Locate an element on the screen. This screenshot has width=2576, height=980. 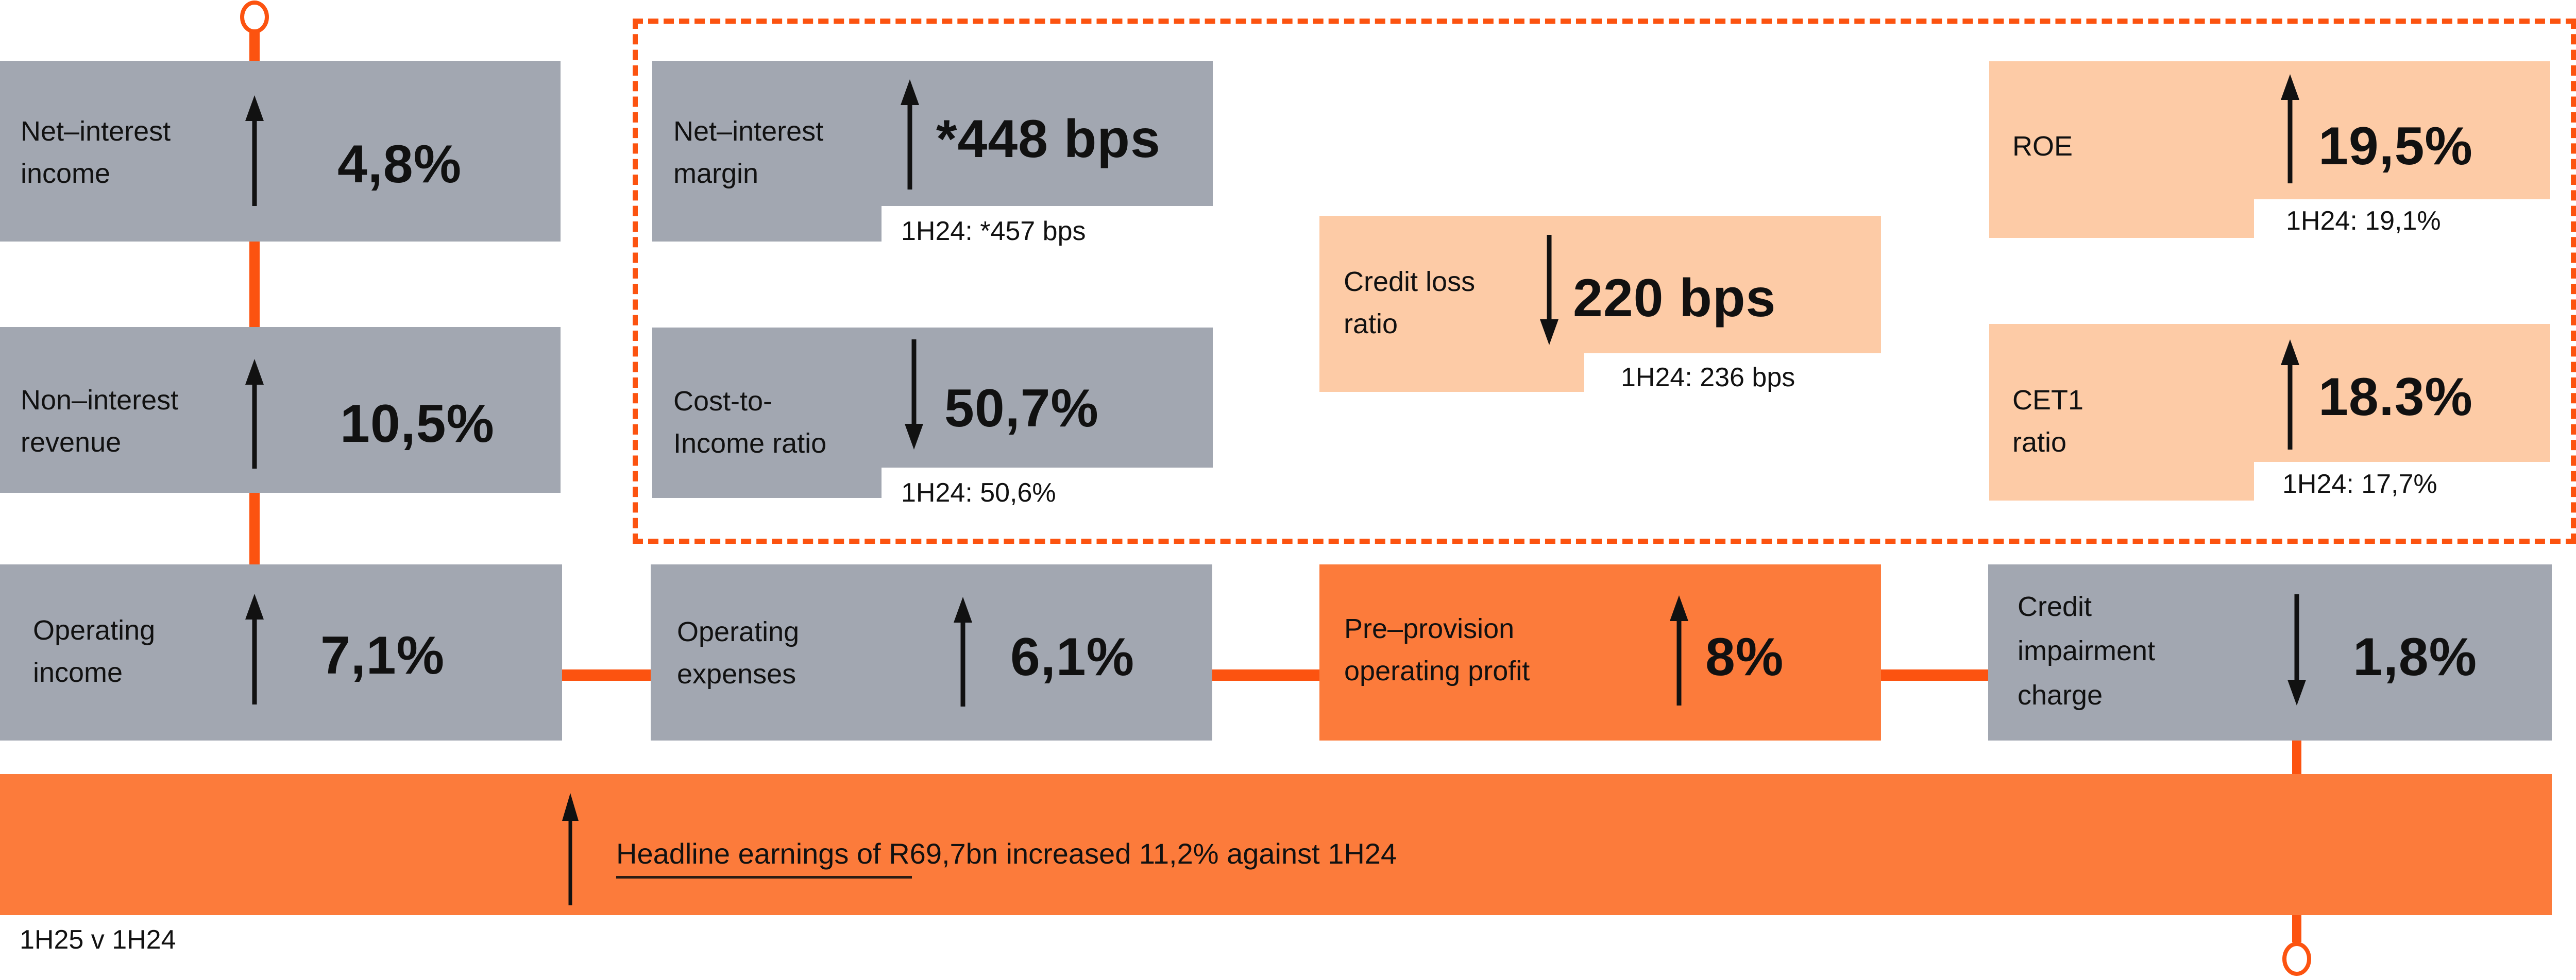
ratio-value: 19,5% is located at coordinates (2395, 146).